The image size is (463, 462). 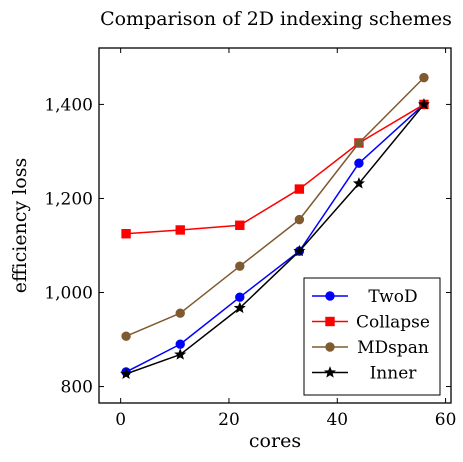 I want to click on legend: TwoD Collapse MDspan Inner, so click(x=372, y=336).